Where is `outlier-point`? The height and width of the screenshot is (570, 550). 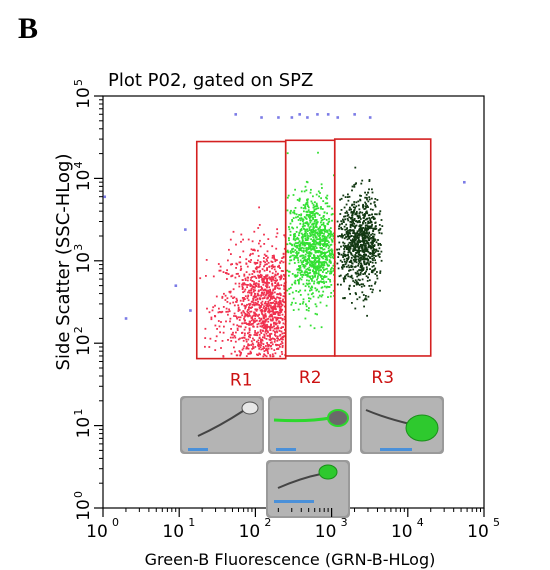
outlier-point is located at coordinates (126, 318).